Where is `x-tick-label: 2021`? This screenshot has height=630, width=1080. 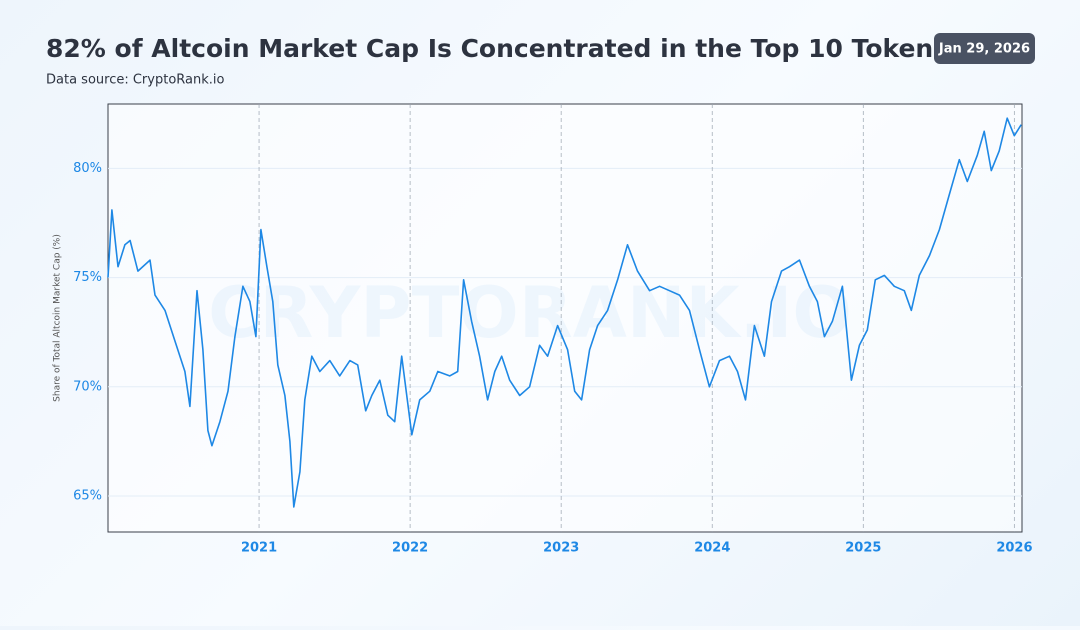
x-tick-label: 2021 is located at coordinates (259, 548).